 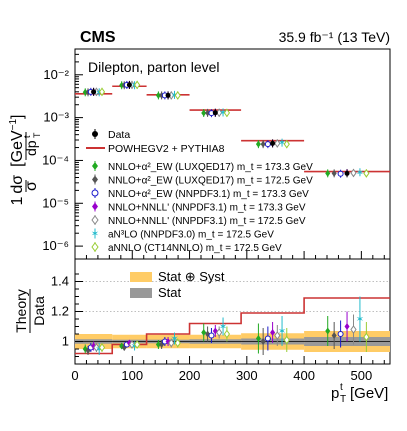 I want to click on legend-entry: NNLO+α²_EW (NNPDF3.1) m_t = 173.3 GeV, so click(x=200, y=194).